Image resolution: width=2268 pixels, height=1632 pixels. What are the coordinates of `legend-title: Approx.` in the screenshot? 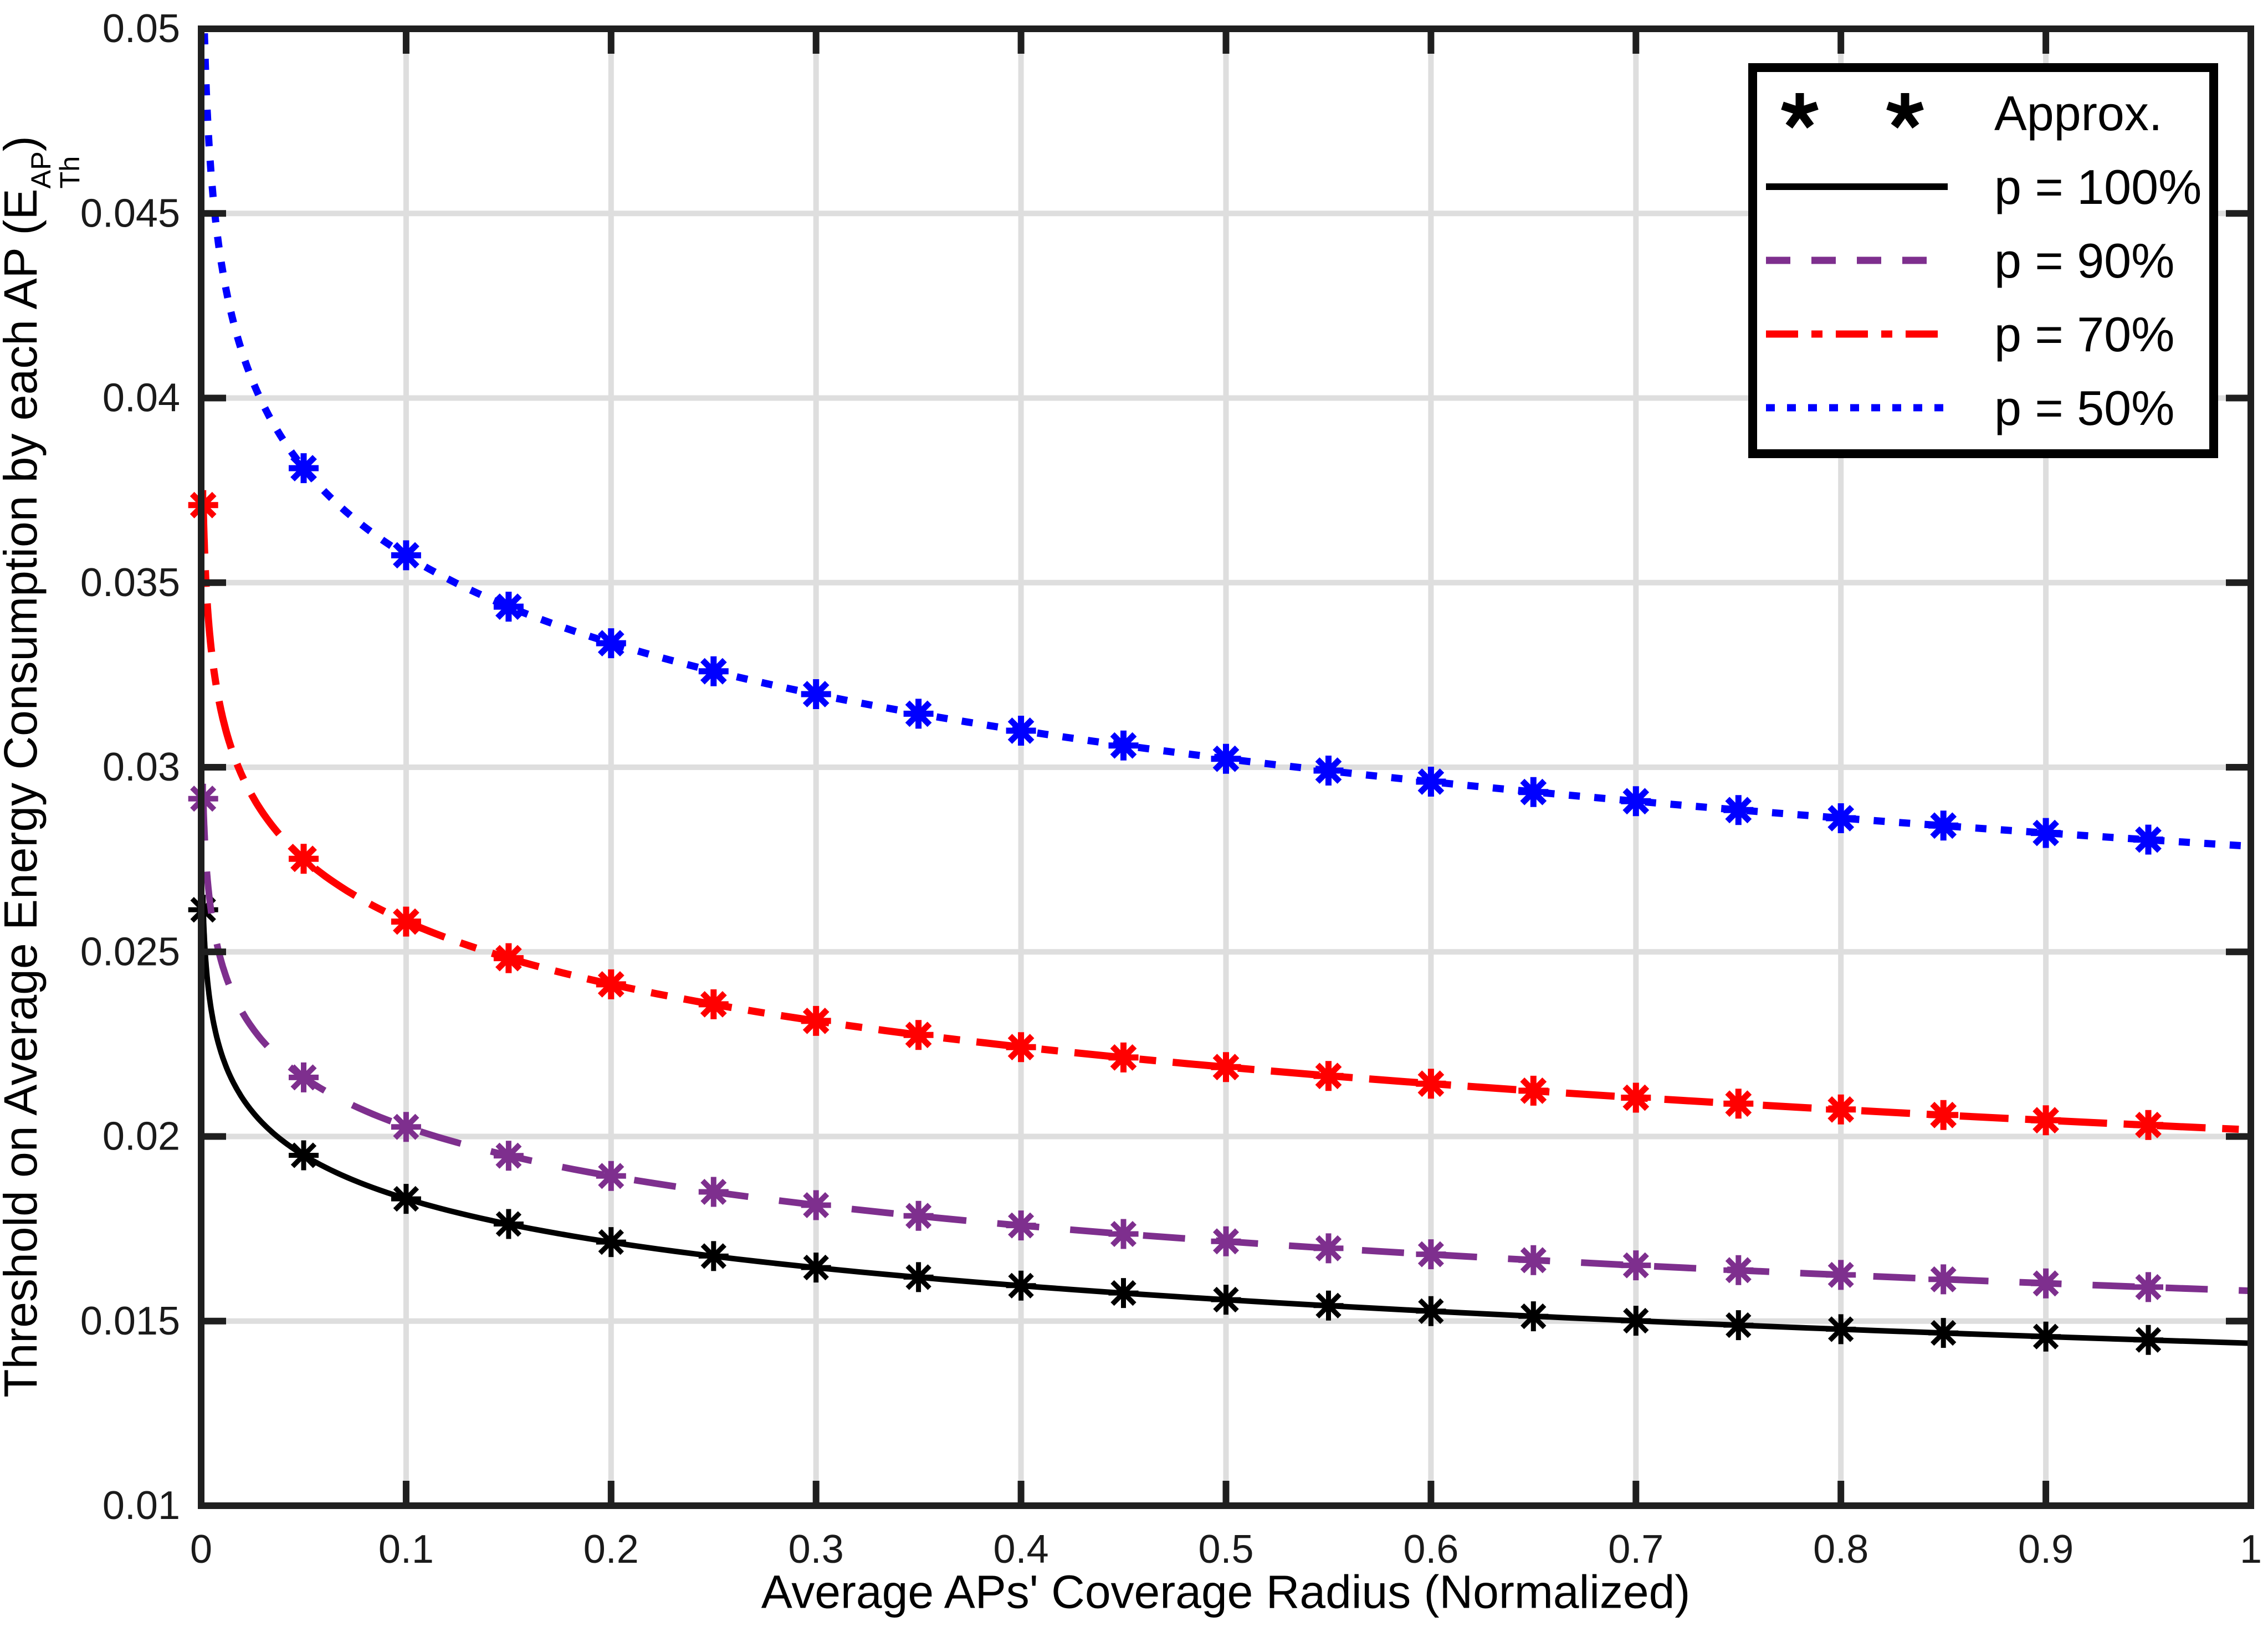 It's located at (2078, 113).